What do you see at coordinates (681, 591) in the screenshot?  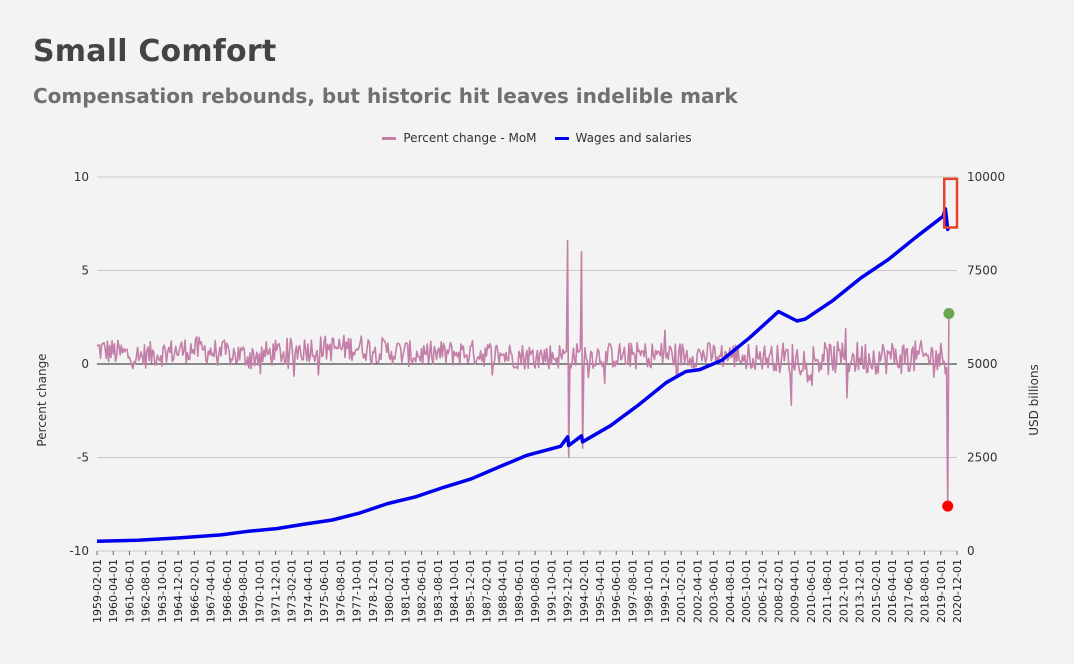 I see `x-tick-label: 2001-02-01` at bounding box center [681, 591].